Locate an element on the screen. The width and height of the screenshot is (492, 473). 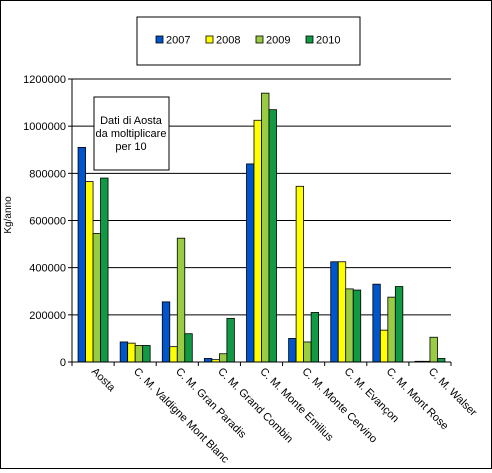
y-tick-label: 1200000 is located at coordinates (44, 80).